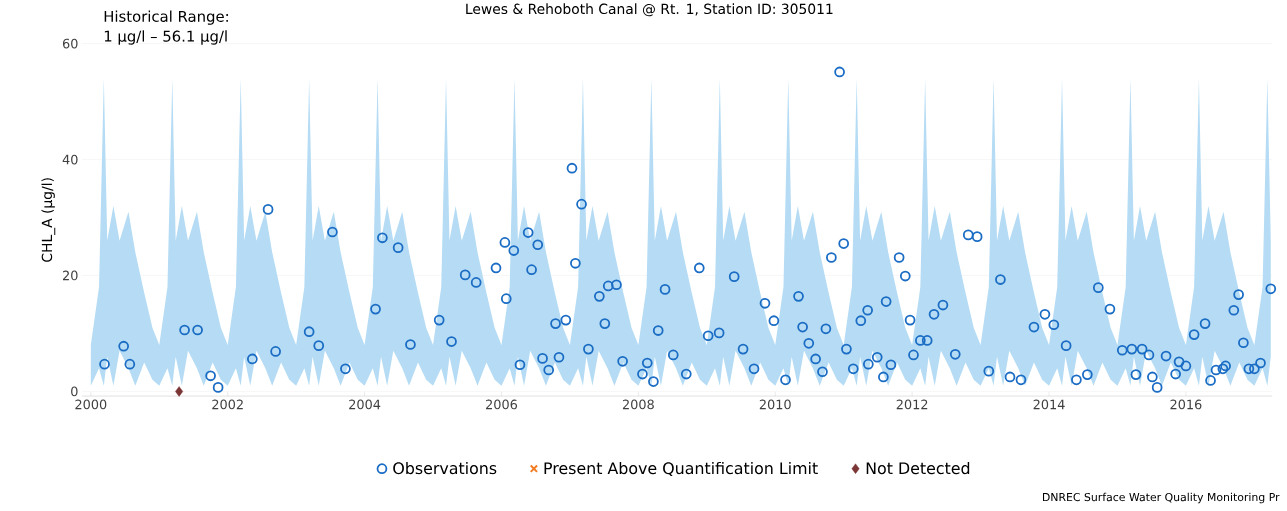 Image resolution: width=1287 pixels, height=511 pixels. What do you see at coordinates (1049, 404) in the screenshot?
I see `x-tick-label: 2014` at bounding box center [1049, 404].